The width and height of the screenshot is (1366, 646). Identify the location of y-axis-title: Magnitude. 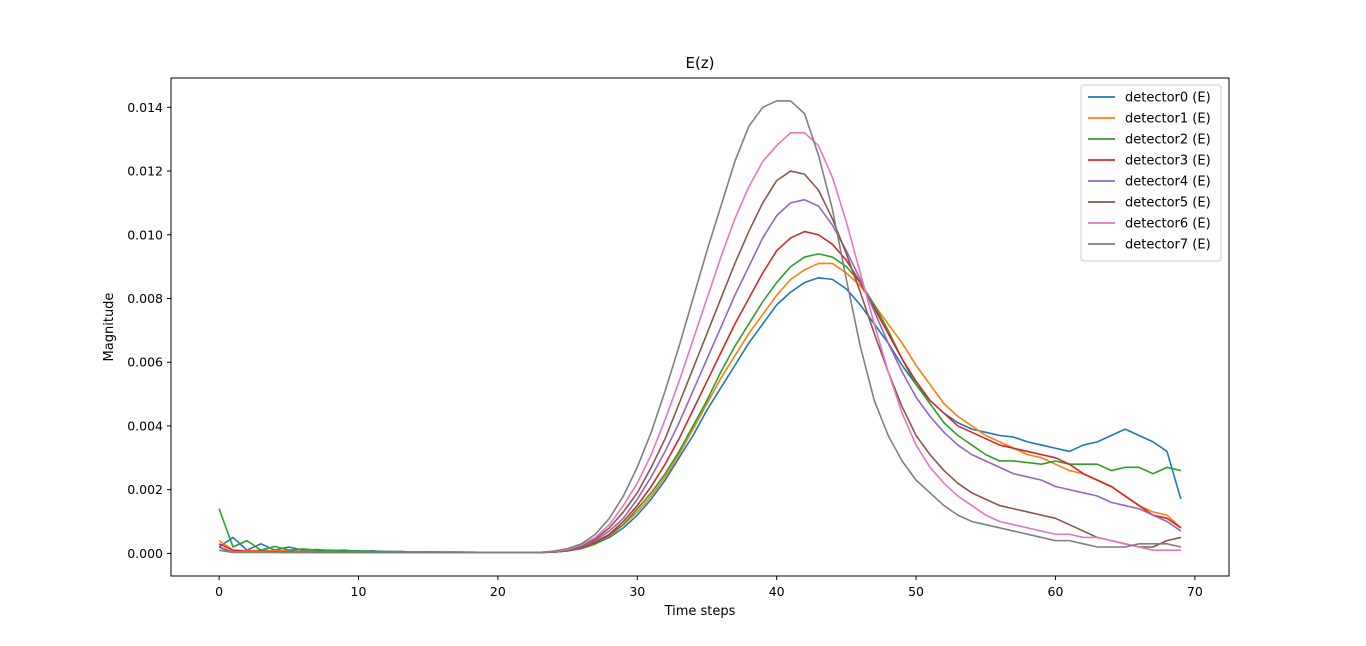
(109, 327).